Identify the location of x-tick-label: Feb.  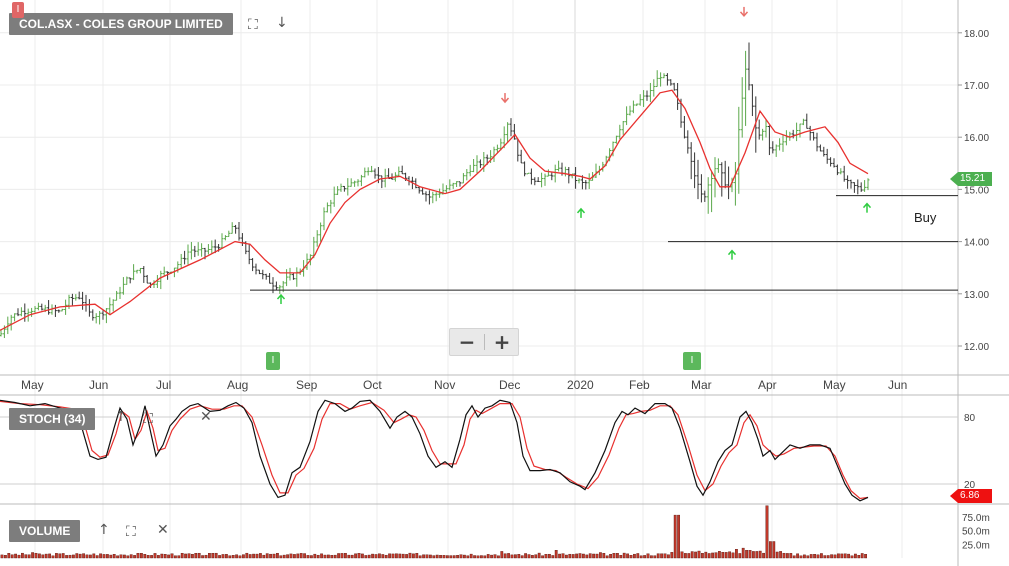
(639, 385).